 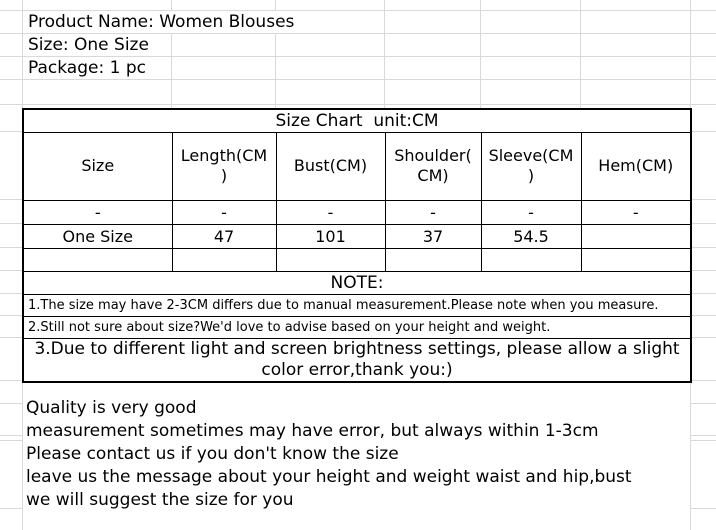 I want to click on cell-bust: 101, so click(x=330, y=236).